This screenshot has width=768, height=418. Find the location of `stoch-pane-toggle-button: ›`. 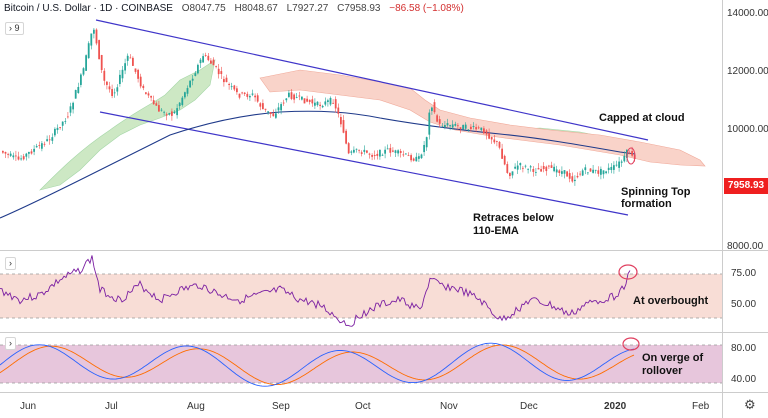

stoch-pane-toggle-button: › is located at coordinates (10, 343).